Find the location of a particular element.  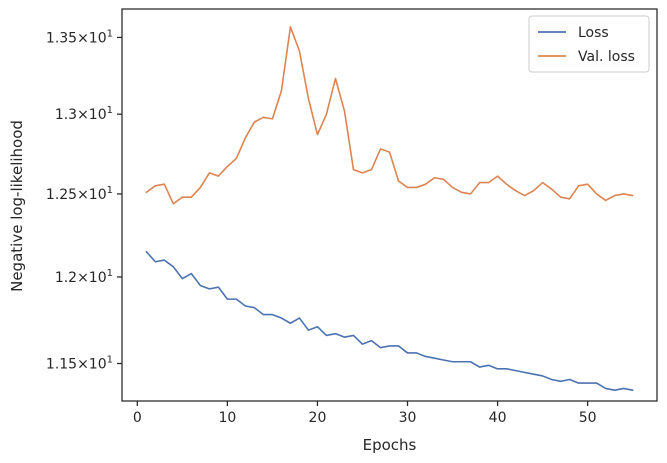

x-tick-label: 0 is located at coordinates (137, 418).